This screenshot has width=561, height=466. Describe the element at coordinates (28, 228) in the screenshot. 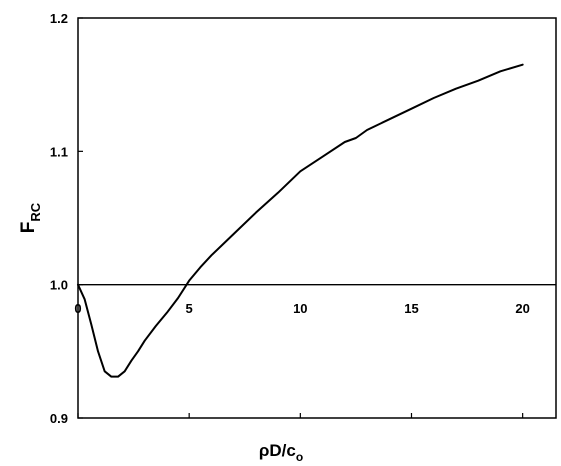

I see `y-axis-title-main: F` at that location.